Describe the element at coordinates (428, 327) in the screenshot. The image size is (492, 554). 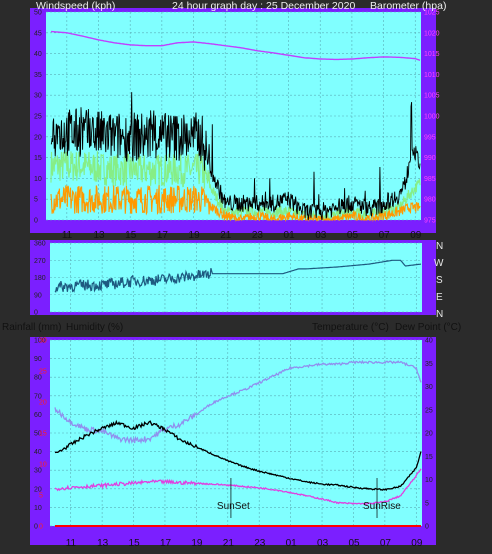
I see `dewpoint-axis-title: Dew Point (°C)` at that location.